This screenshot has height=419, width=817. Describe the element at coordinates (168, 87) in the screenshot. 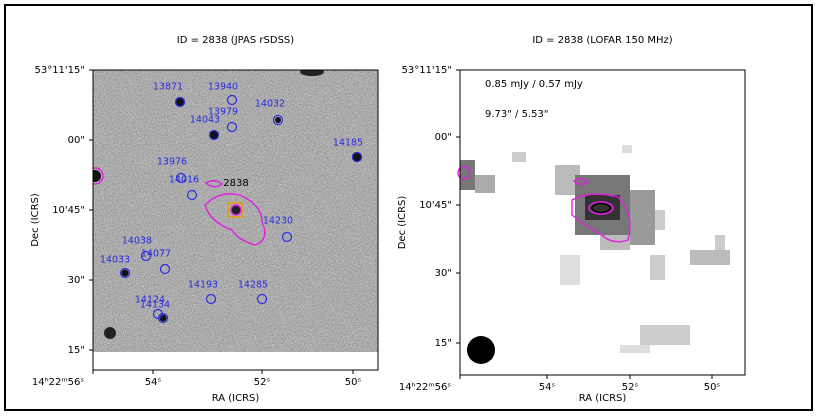

I see `source-label: 13871` at that location.